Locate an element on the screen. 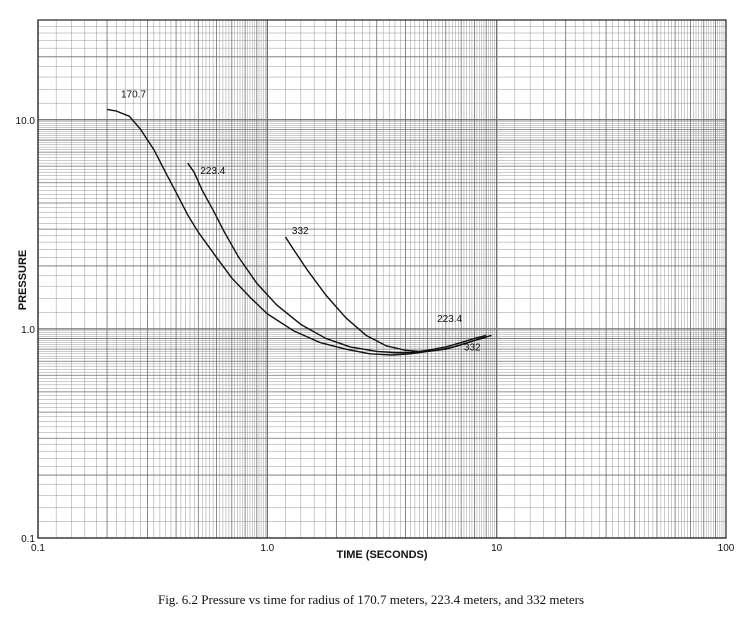  y-tick-label: 1.0 is located at coordinates (28, 330).